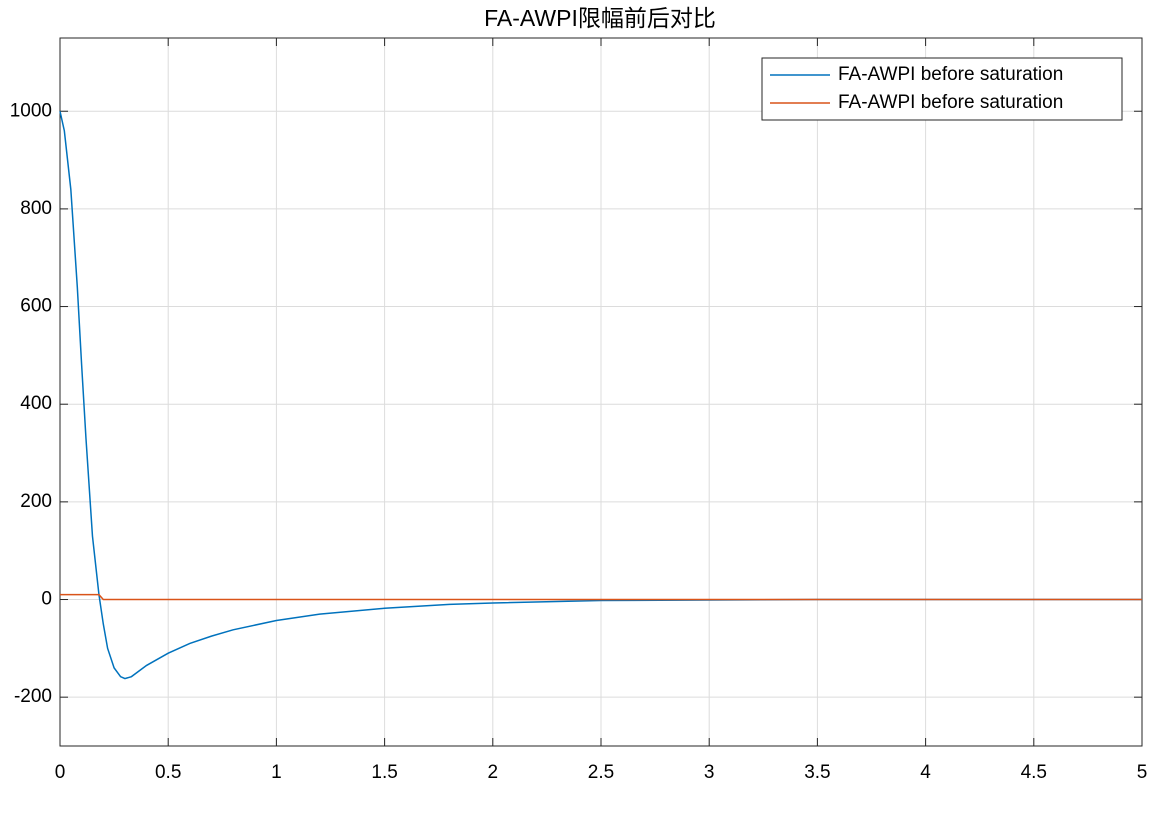  What do you see at coordinates (600, 18) in the screenshot?
I see `chart-title: FA-AWPI限幅前后对比` at bounding box center [600, 18].